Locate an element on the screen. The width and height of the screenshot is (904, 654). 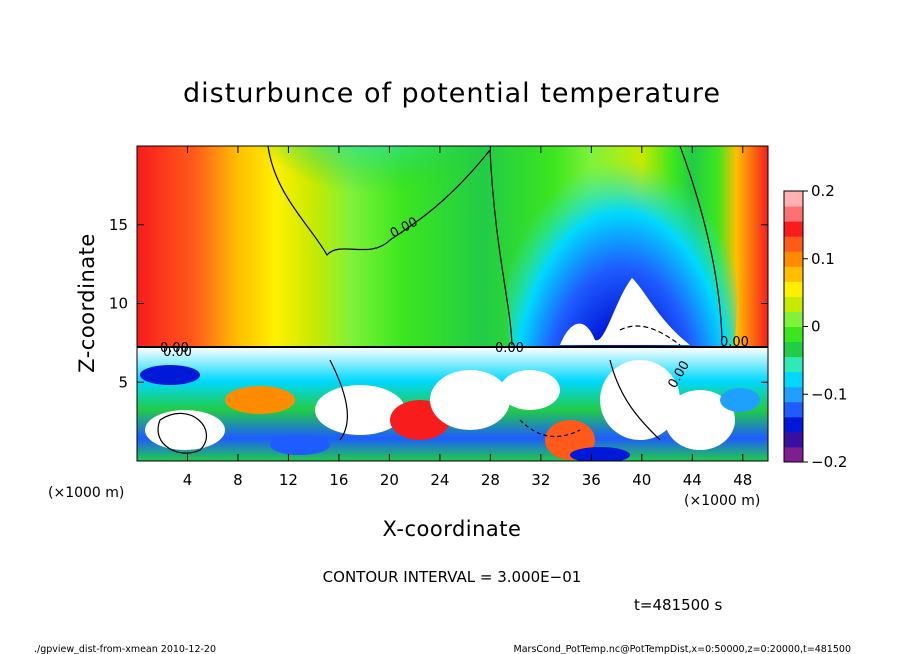
negative-region-top-center is located at coordinates (370, 206).